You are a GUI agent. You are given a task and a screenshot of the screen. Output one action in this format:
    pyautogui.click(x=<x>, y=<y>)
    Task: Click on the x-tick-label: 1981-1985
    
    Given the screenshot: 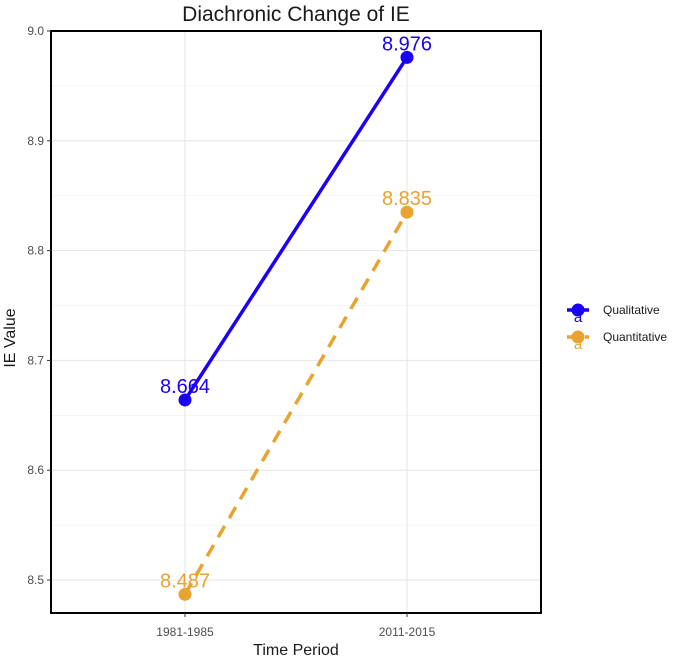 What is the action you would take?
    pyautogui.click(x=185, y=632)
    